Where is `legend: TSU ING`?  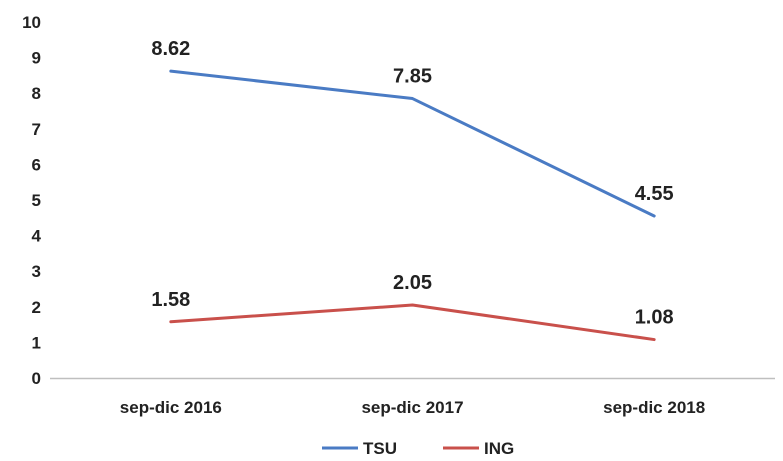
legend: TSU ING is located at coordinates (418, 448).